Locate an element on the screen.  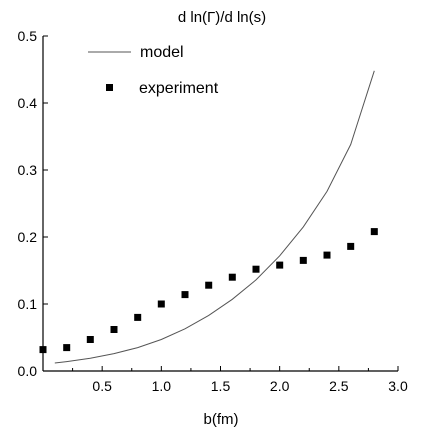
y-tick-label: 0.0 is located at coordinates (28, 371).